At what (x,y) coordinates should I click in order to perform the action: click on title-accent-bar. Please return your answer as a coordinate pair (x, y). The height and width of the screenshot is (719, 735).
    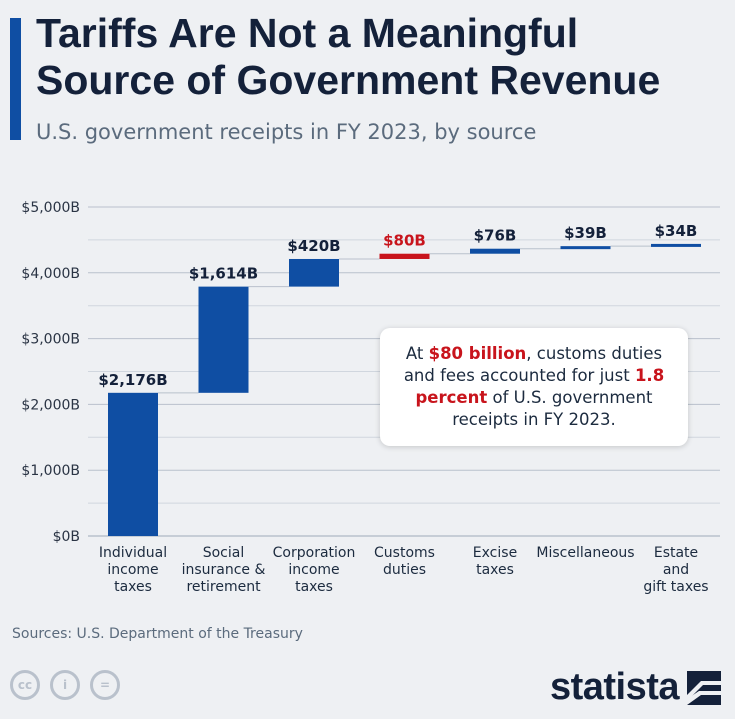
    Looking at the image, I should click on (15, 79).